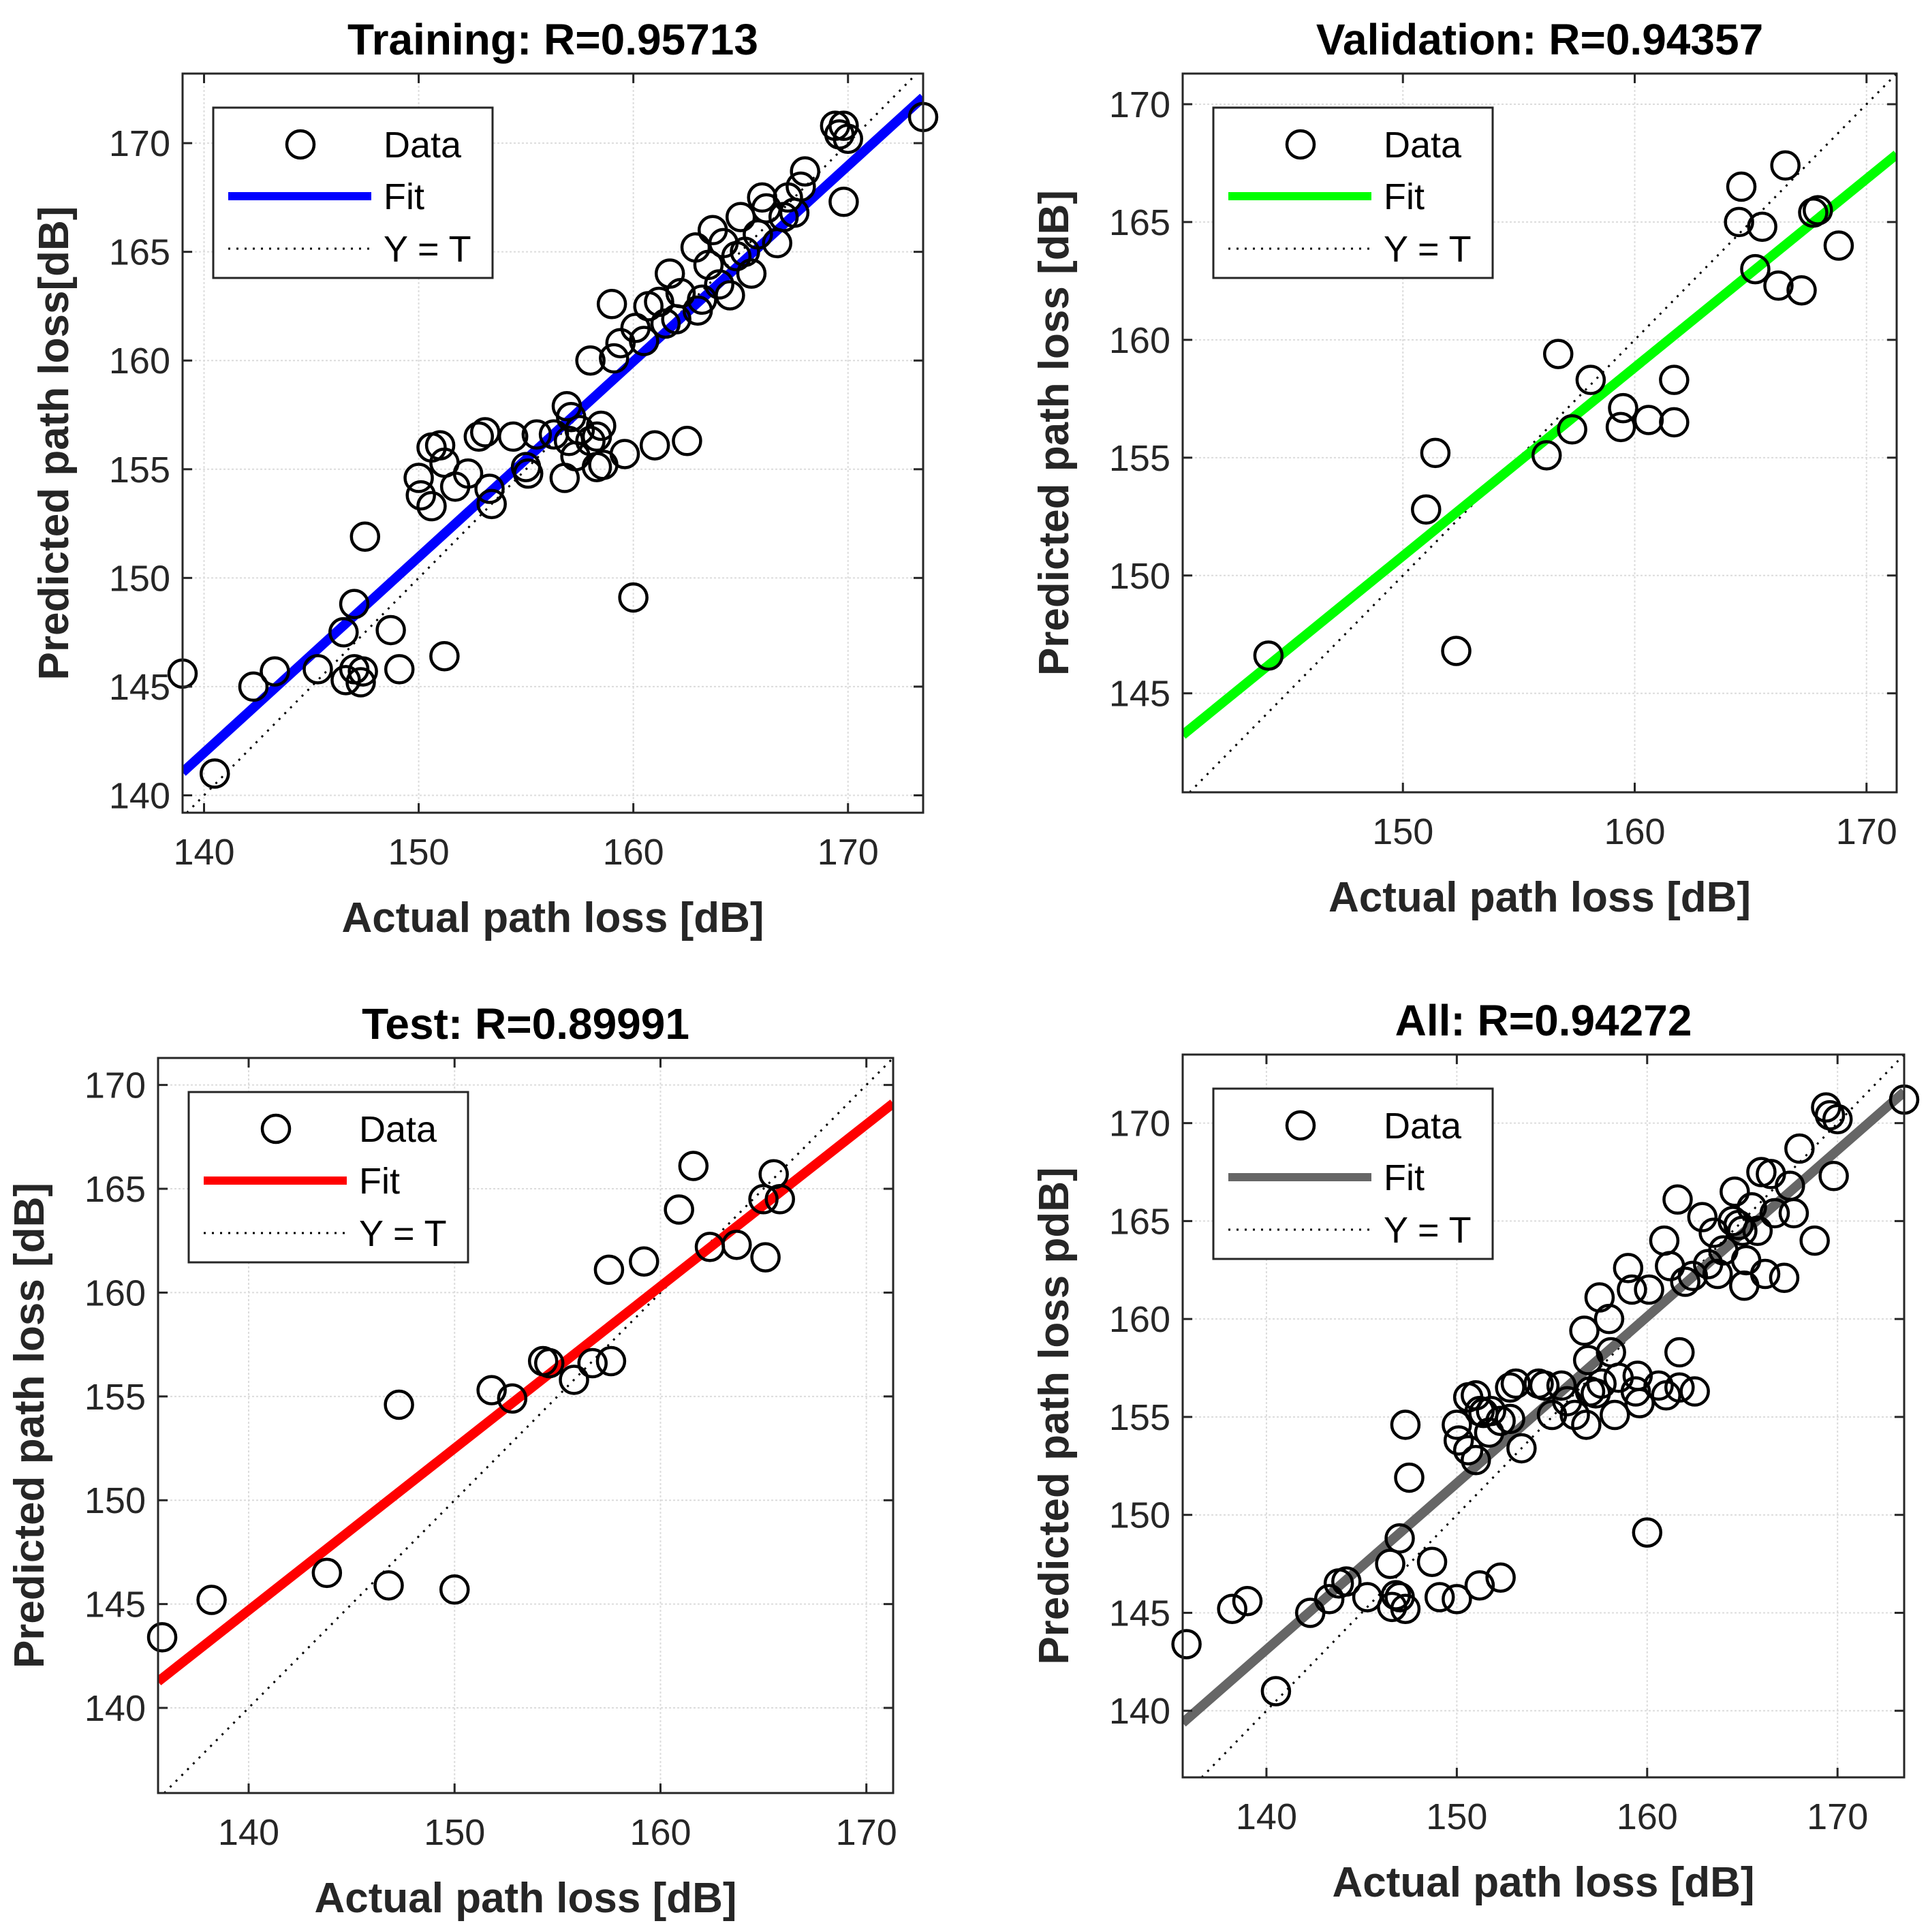 This screenshot has width=1928, height=1932. I want to click on legend-data-marker, so click(300, 144).